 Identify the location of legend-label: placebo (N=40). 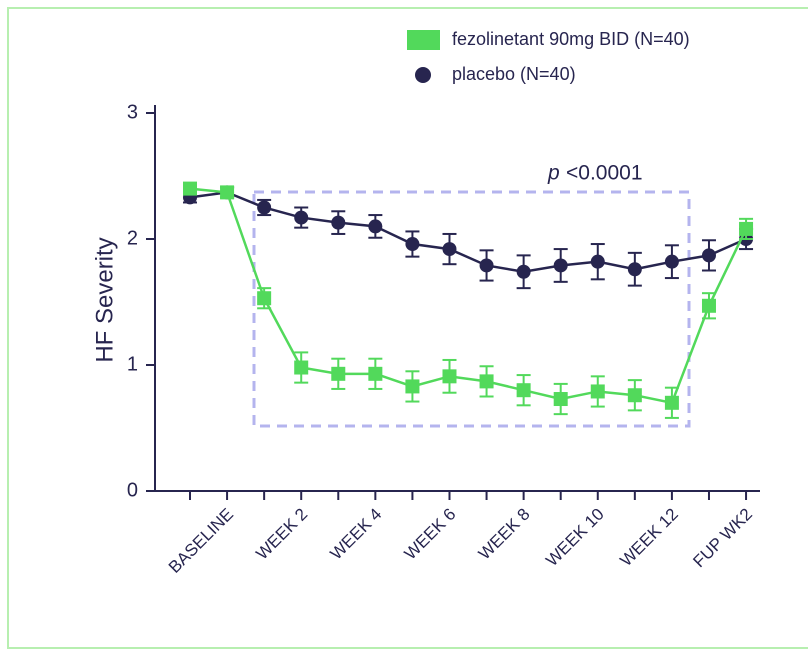
(514, 74).